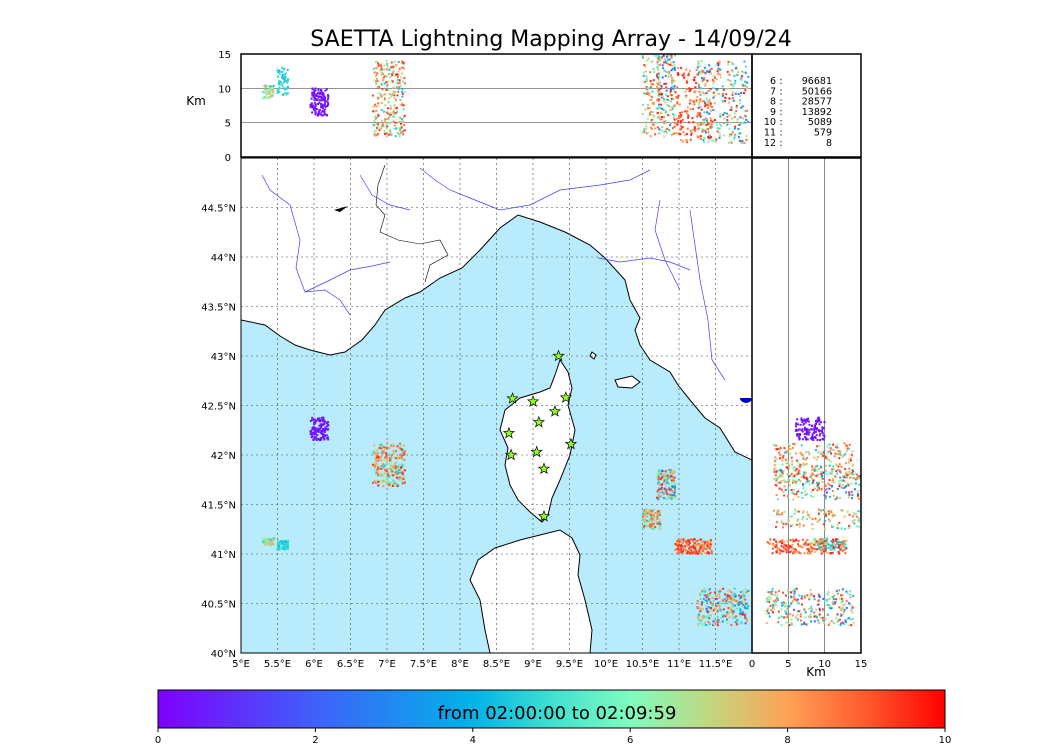  Describe the element at coordinates (512, 398) in the screenshot. I see `station-star` at that location.